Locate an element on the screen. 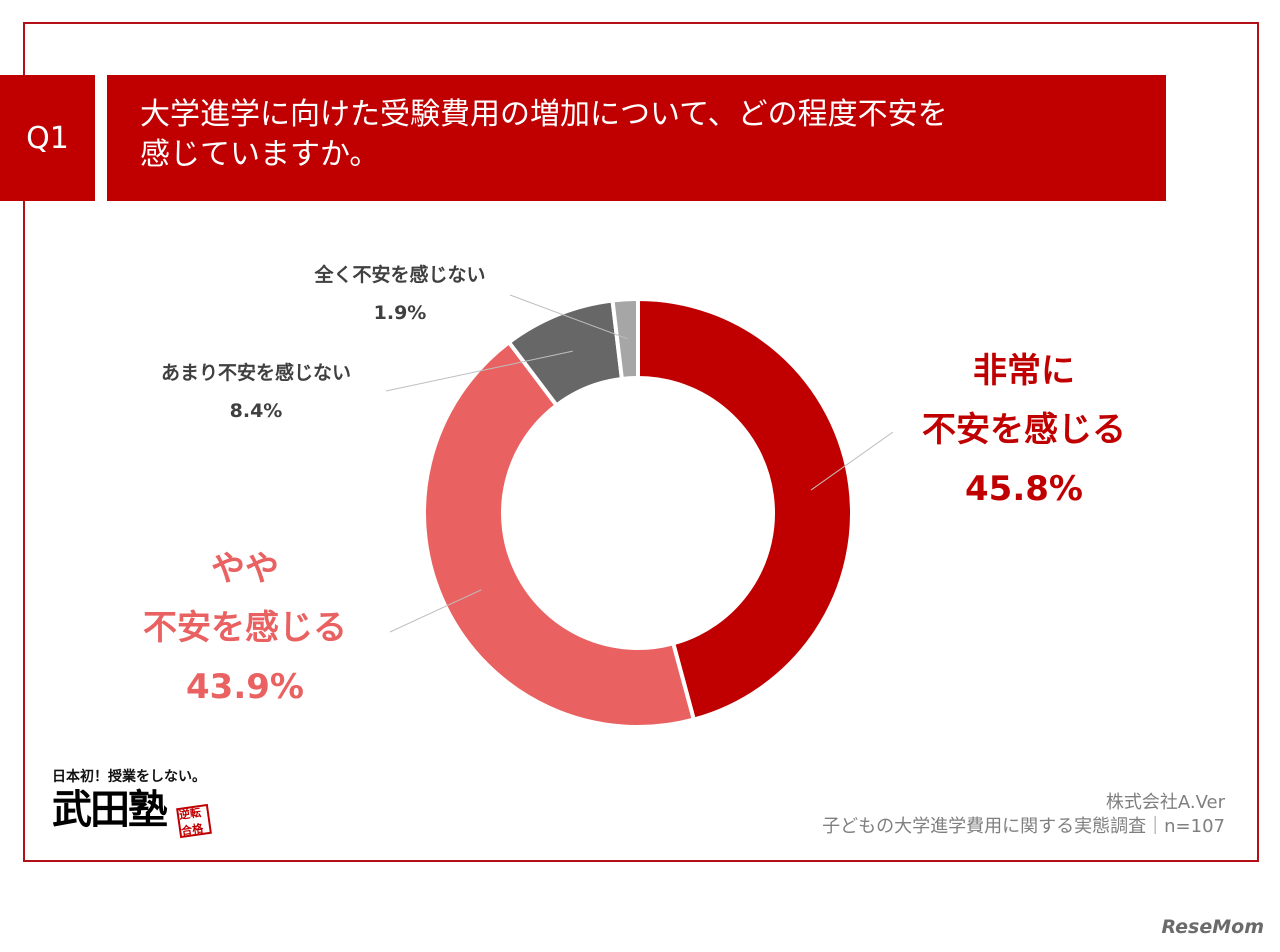 Image resolution: width=1280 pixels, height=952 pixels. label-very-line1: 非常に is located at coordinates (1024, 371).